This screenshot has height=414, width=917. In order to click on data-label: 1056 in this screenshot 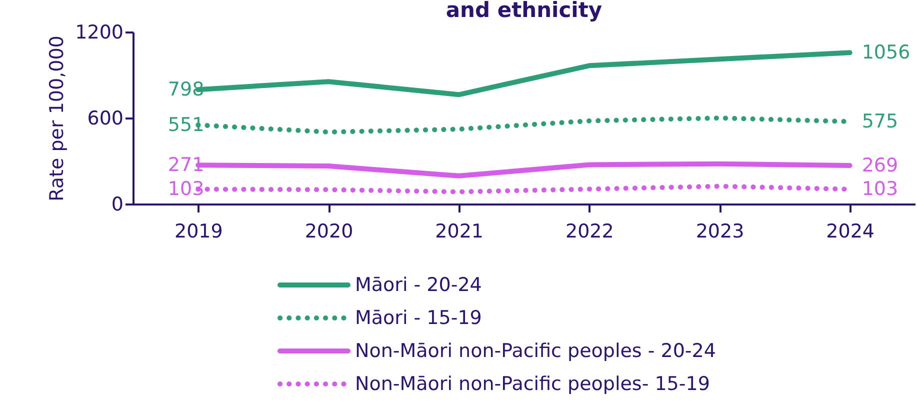, I will do `click(886, 53)`.